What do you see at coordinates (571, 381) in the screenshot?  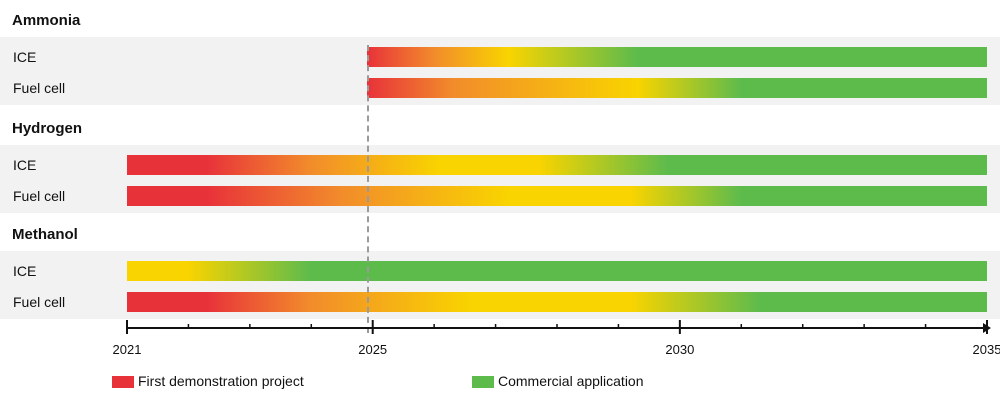 I see `legend-label: Commercial application` at bounding box center [571, 381].